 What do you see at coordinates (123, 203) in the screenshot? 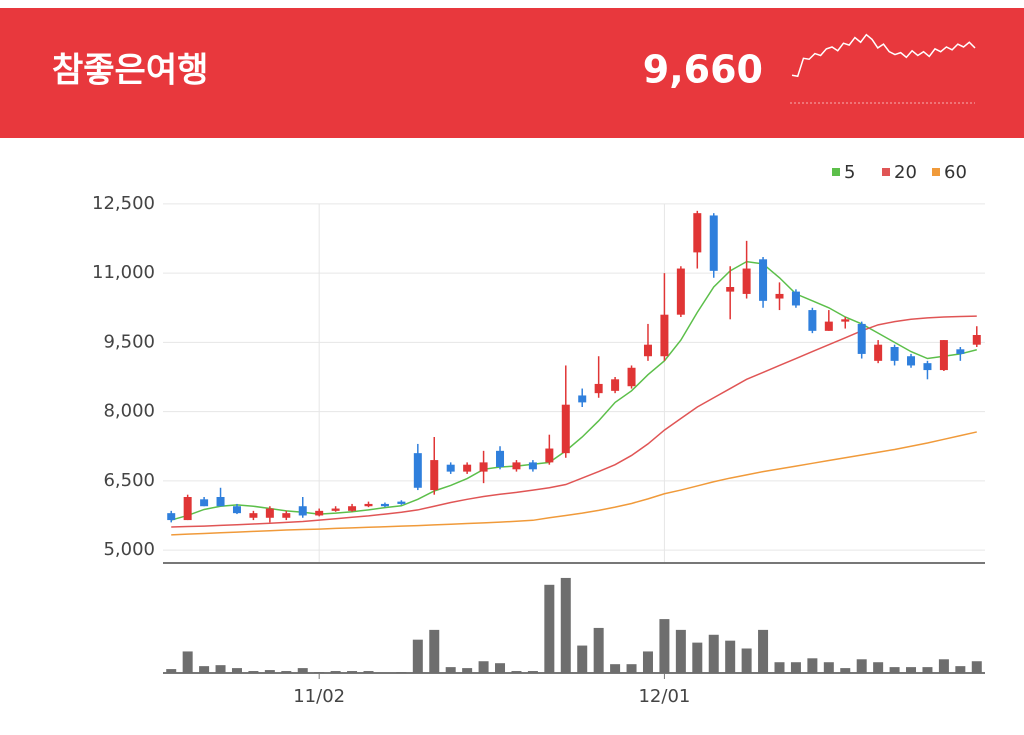
I see `y-tick-label: 12,500` at bounding box center [123, 203].